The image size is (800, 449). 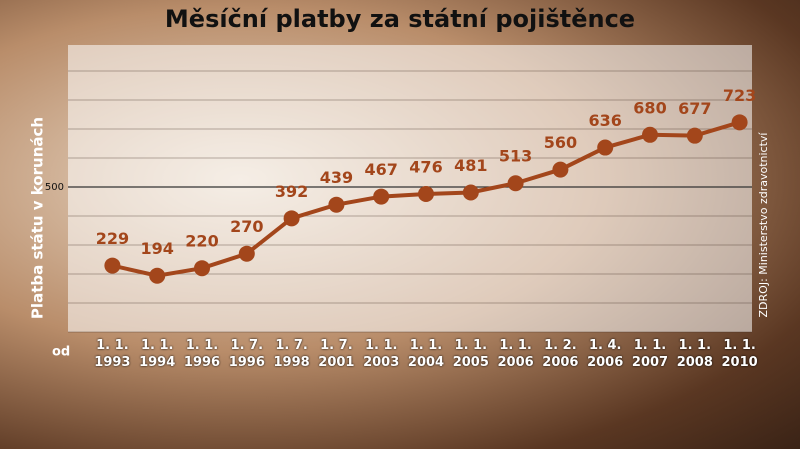 I want to click on x-prefix: od, so click(x=61, y=352).